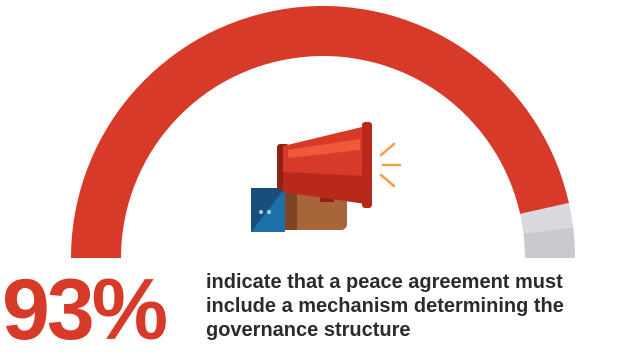  Describe the element at coordinates (549, 242) in the screenshot. I see `gauge-remaining-shade` at that location.